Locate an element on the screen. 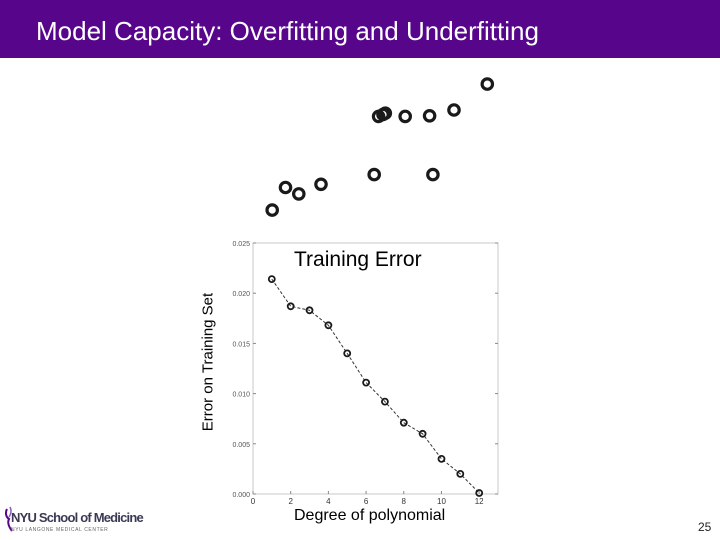 This screenshot has height=540, width=720. logo-name: NYU School of Medicine is located at coordinates (77, 517).